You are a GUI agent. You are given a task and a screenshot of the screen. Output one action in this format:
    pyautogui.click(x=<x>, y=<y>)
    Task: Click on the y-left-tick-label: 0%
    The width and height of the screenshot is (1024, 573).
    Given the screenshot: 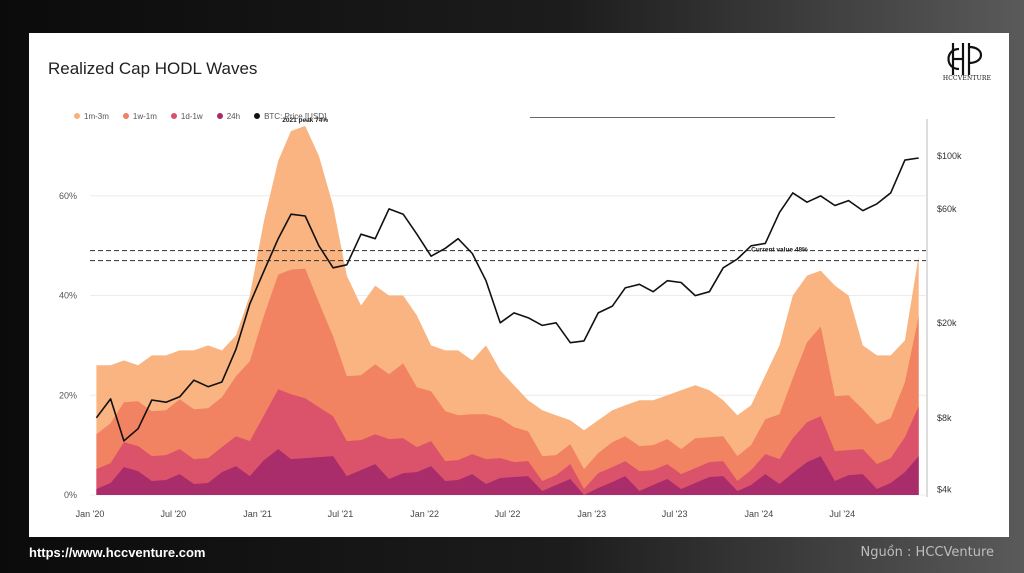 What is the action you would take?
    pyautogui.click(x=70, y=495)
    